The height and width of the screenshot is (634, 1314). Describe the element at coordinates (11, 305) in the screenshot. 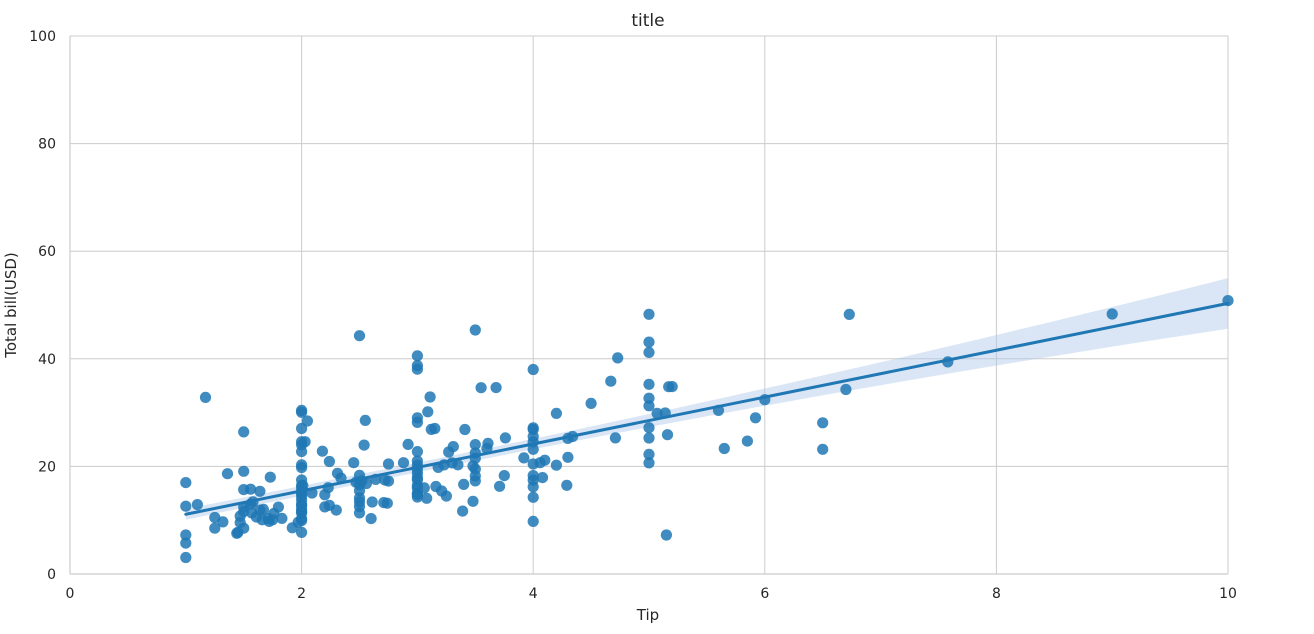

I see `y-axis-label: Total bill(USD)` at that location.